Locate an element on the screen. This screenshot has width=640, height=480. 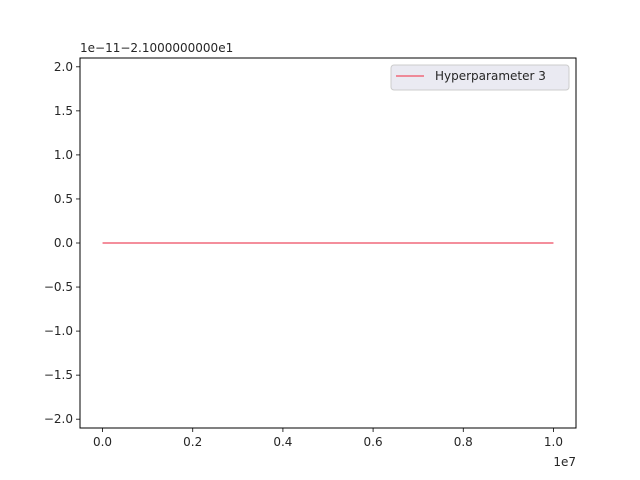
y-tick-label: 1.0 is located at coordinates (63, 155).